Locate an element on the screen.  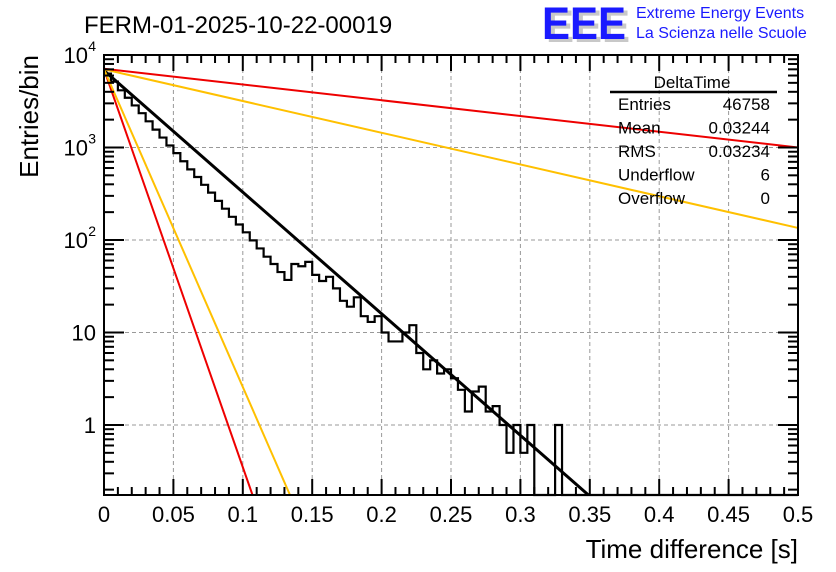
y-tick-exponent: 4 is located at coordinates (92, 46).